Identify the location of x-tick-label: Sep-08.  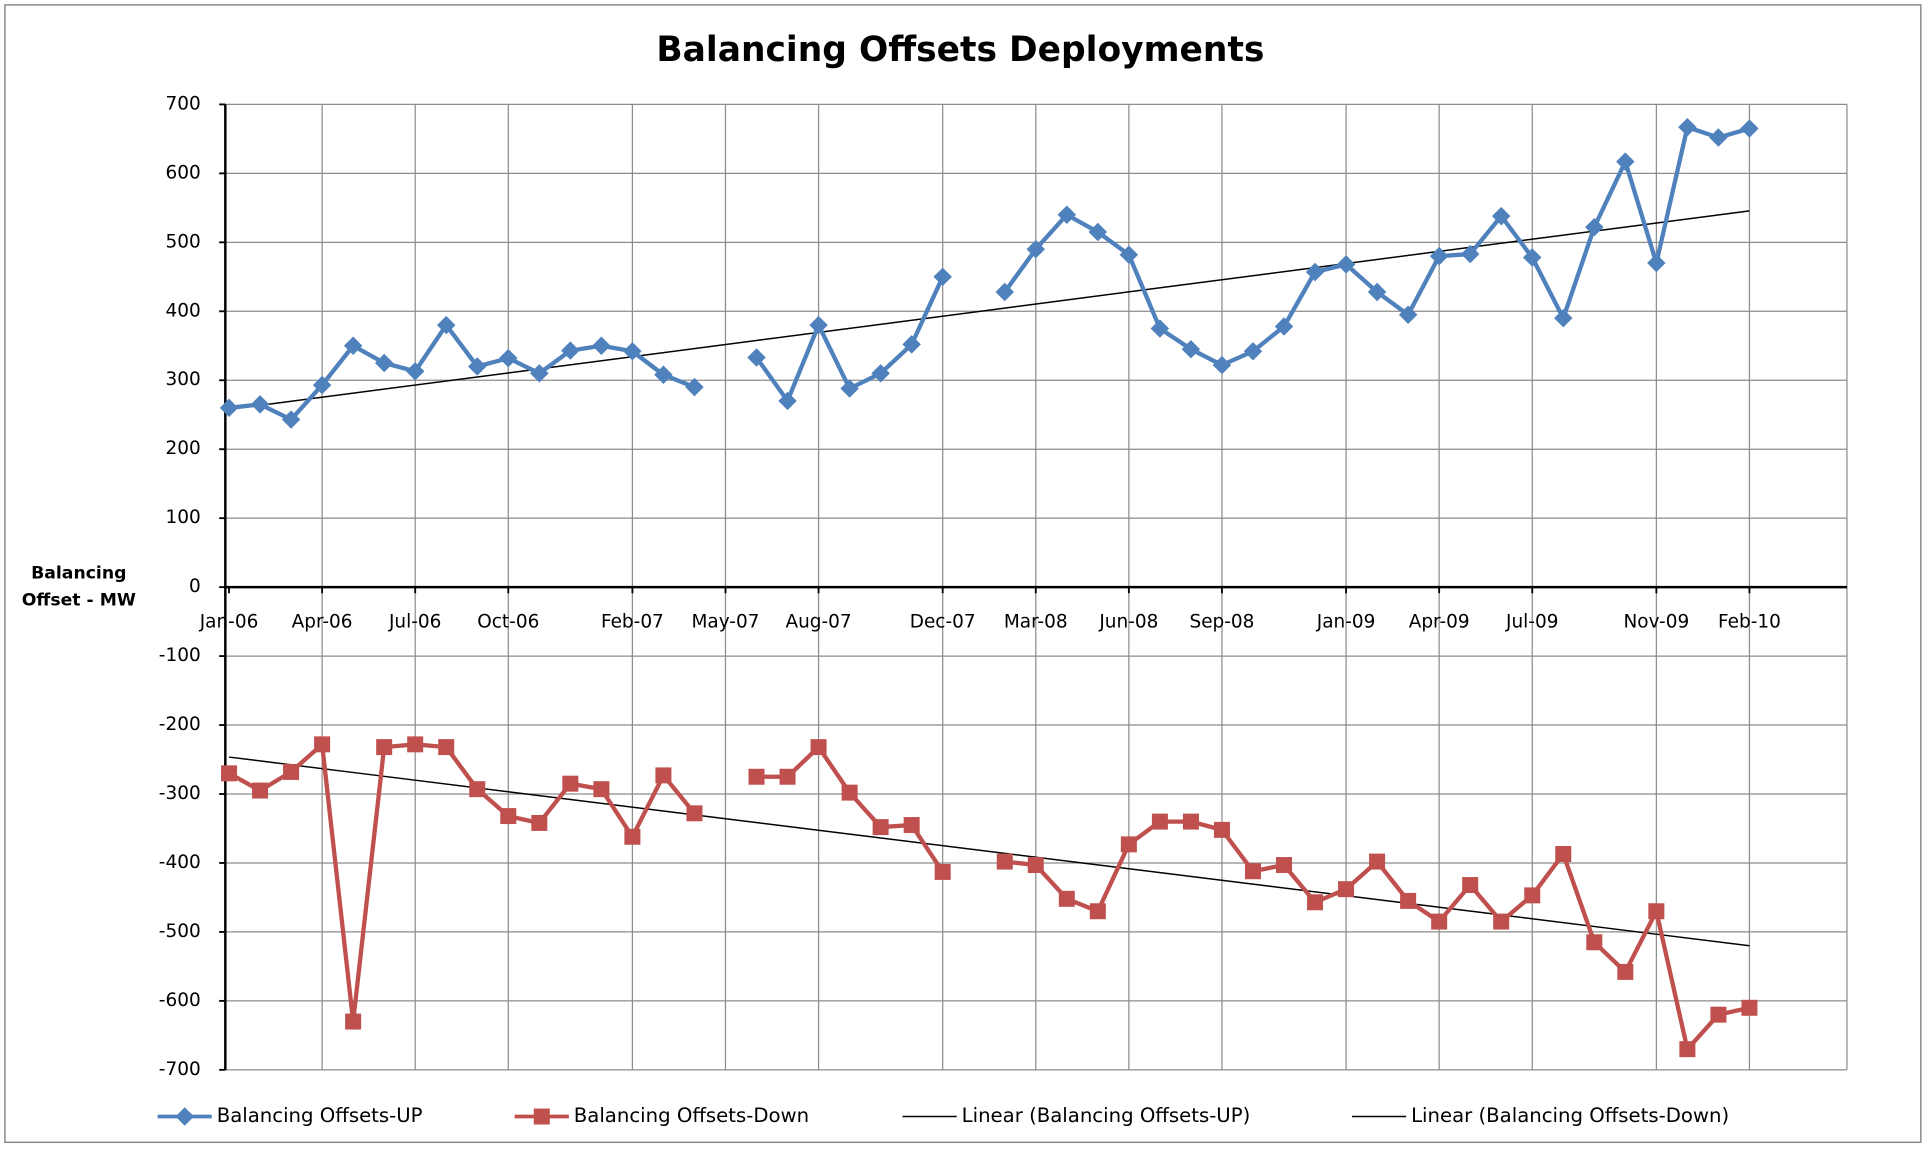
(1221, 622).